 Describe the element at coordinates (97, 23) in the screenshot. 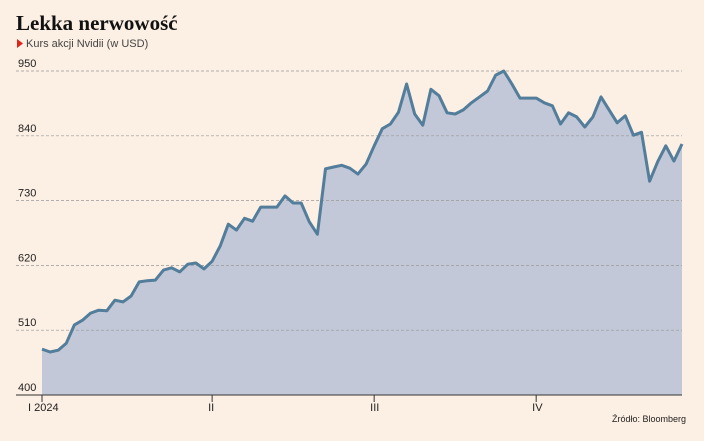

I see `chart-title: Lekka nerwowość` at that location.